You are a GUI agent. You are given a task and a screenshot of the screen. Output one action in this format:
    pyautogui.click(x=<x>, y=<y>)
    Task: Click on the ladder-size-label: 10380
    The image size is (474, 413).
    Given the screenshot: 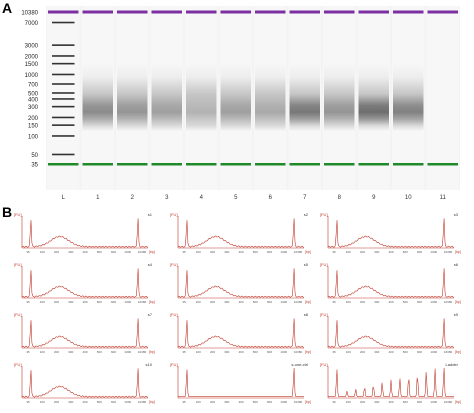 What is the action you would take?
    pyautogui.click(x=29, y=14)
    